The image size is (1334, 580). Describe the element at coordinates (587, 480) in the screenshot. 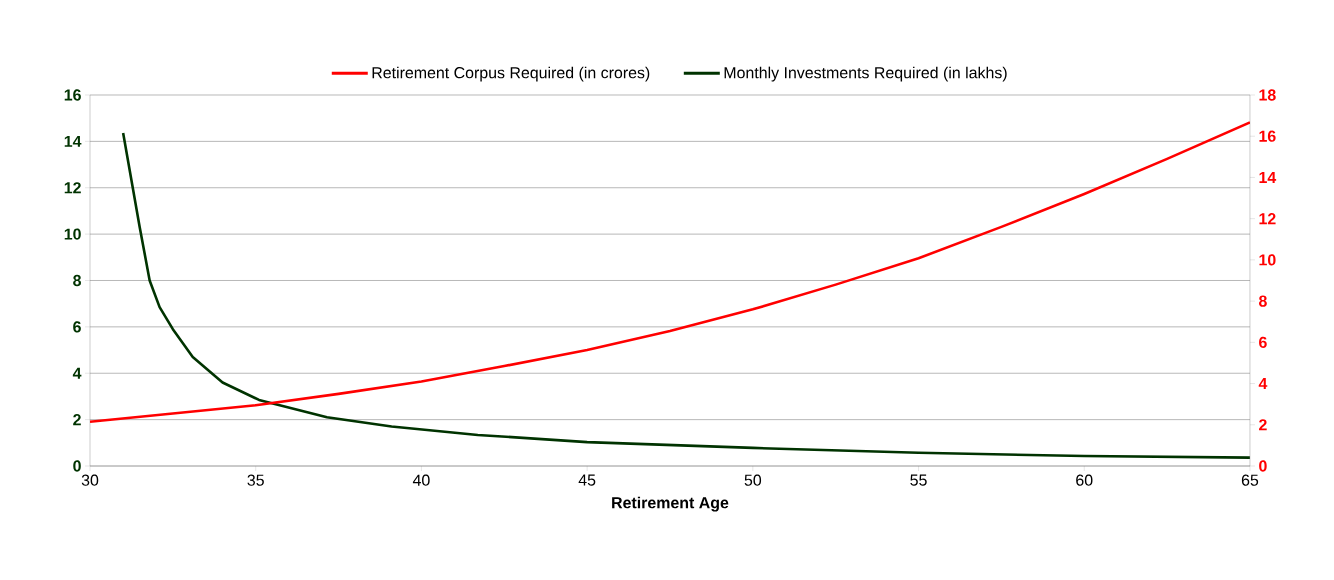

I see `x-tick-label: 45` at that location.